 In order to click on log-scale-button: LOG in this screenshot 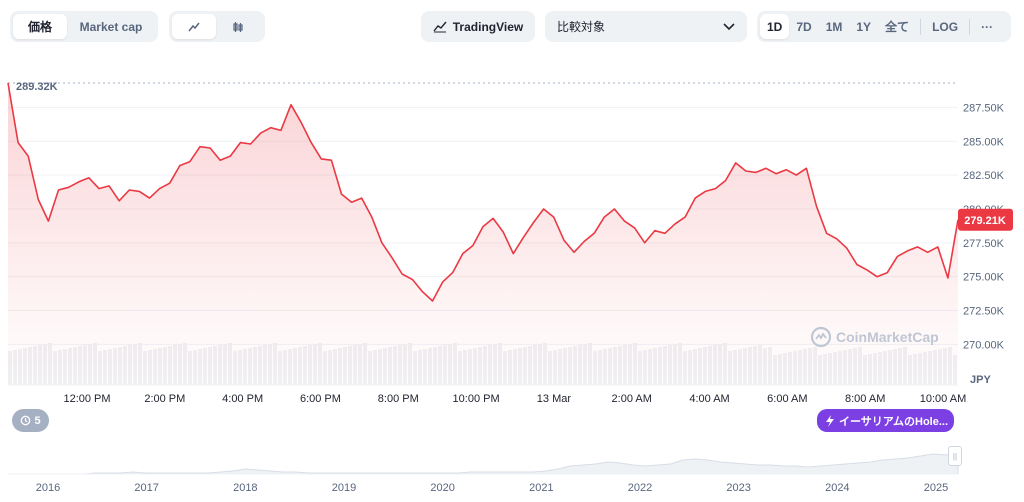, I will do `click(945, 26)`.